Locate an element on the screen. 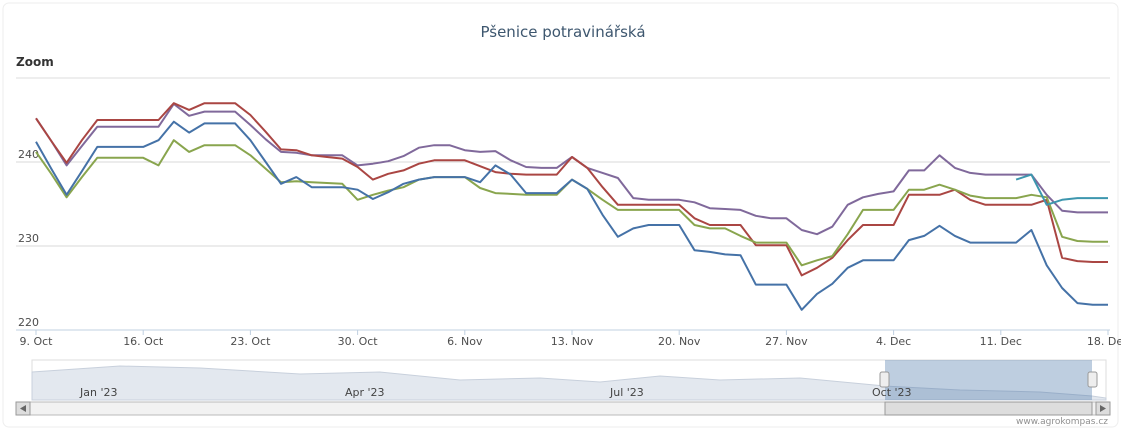 The height and width of the screenshot is (430, 1121). chart-title: Pšenice potravinářská is located at coordinates (562, 32).